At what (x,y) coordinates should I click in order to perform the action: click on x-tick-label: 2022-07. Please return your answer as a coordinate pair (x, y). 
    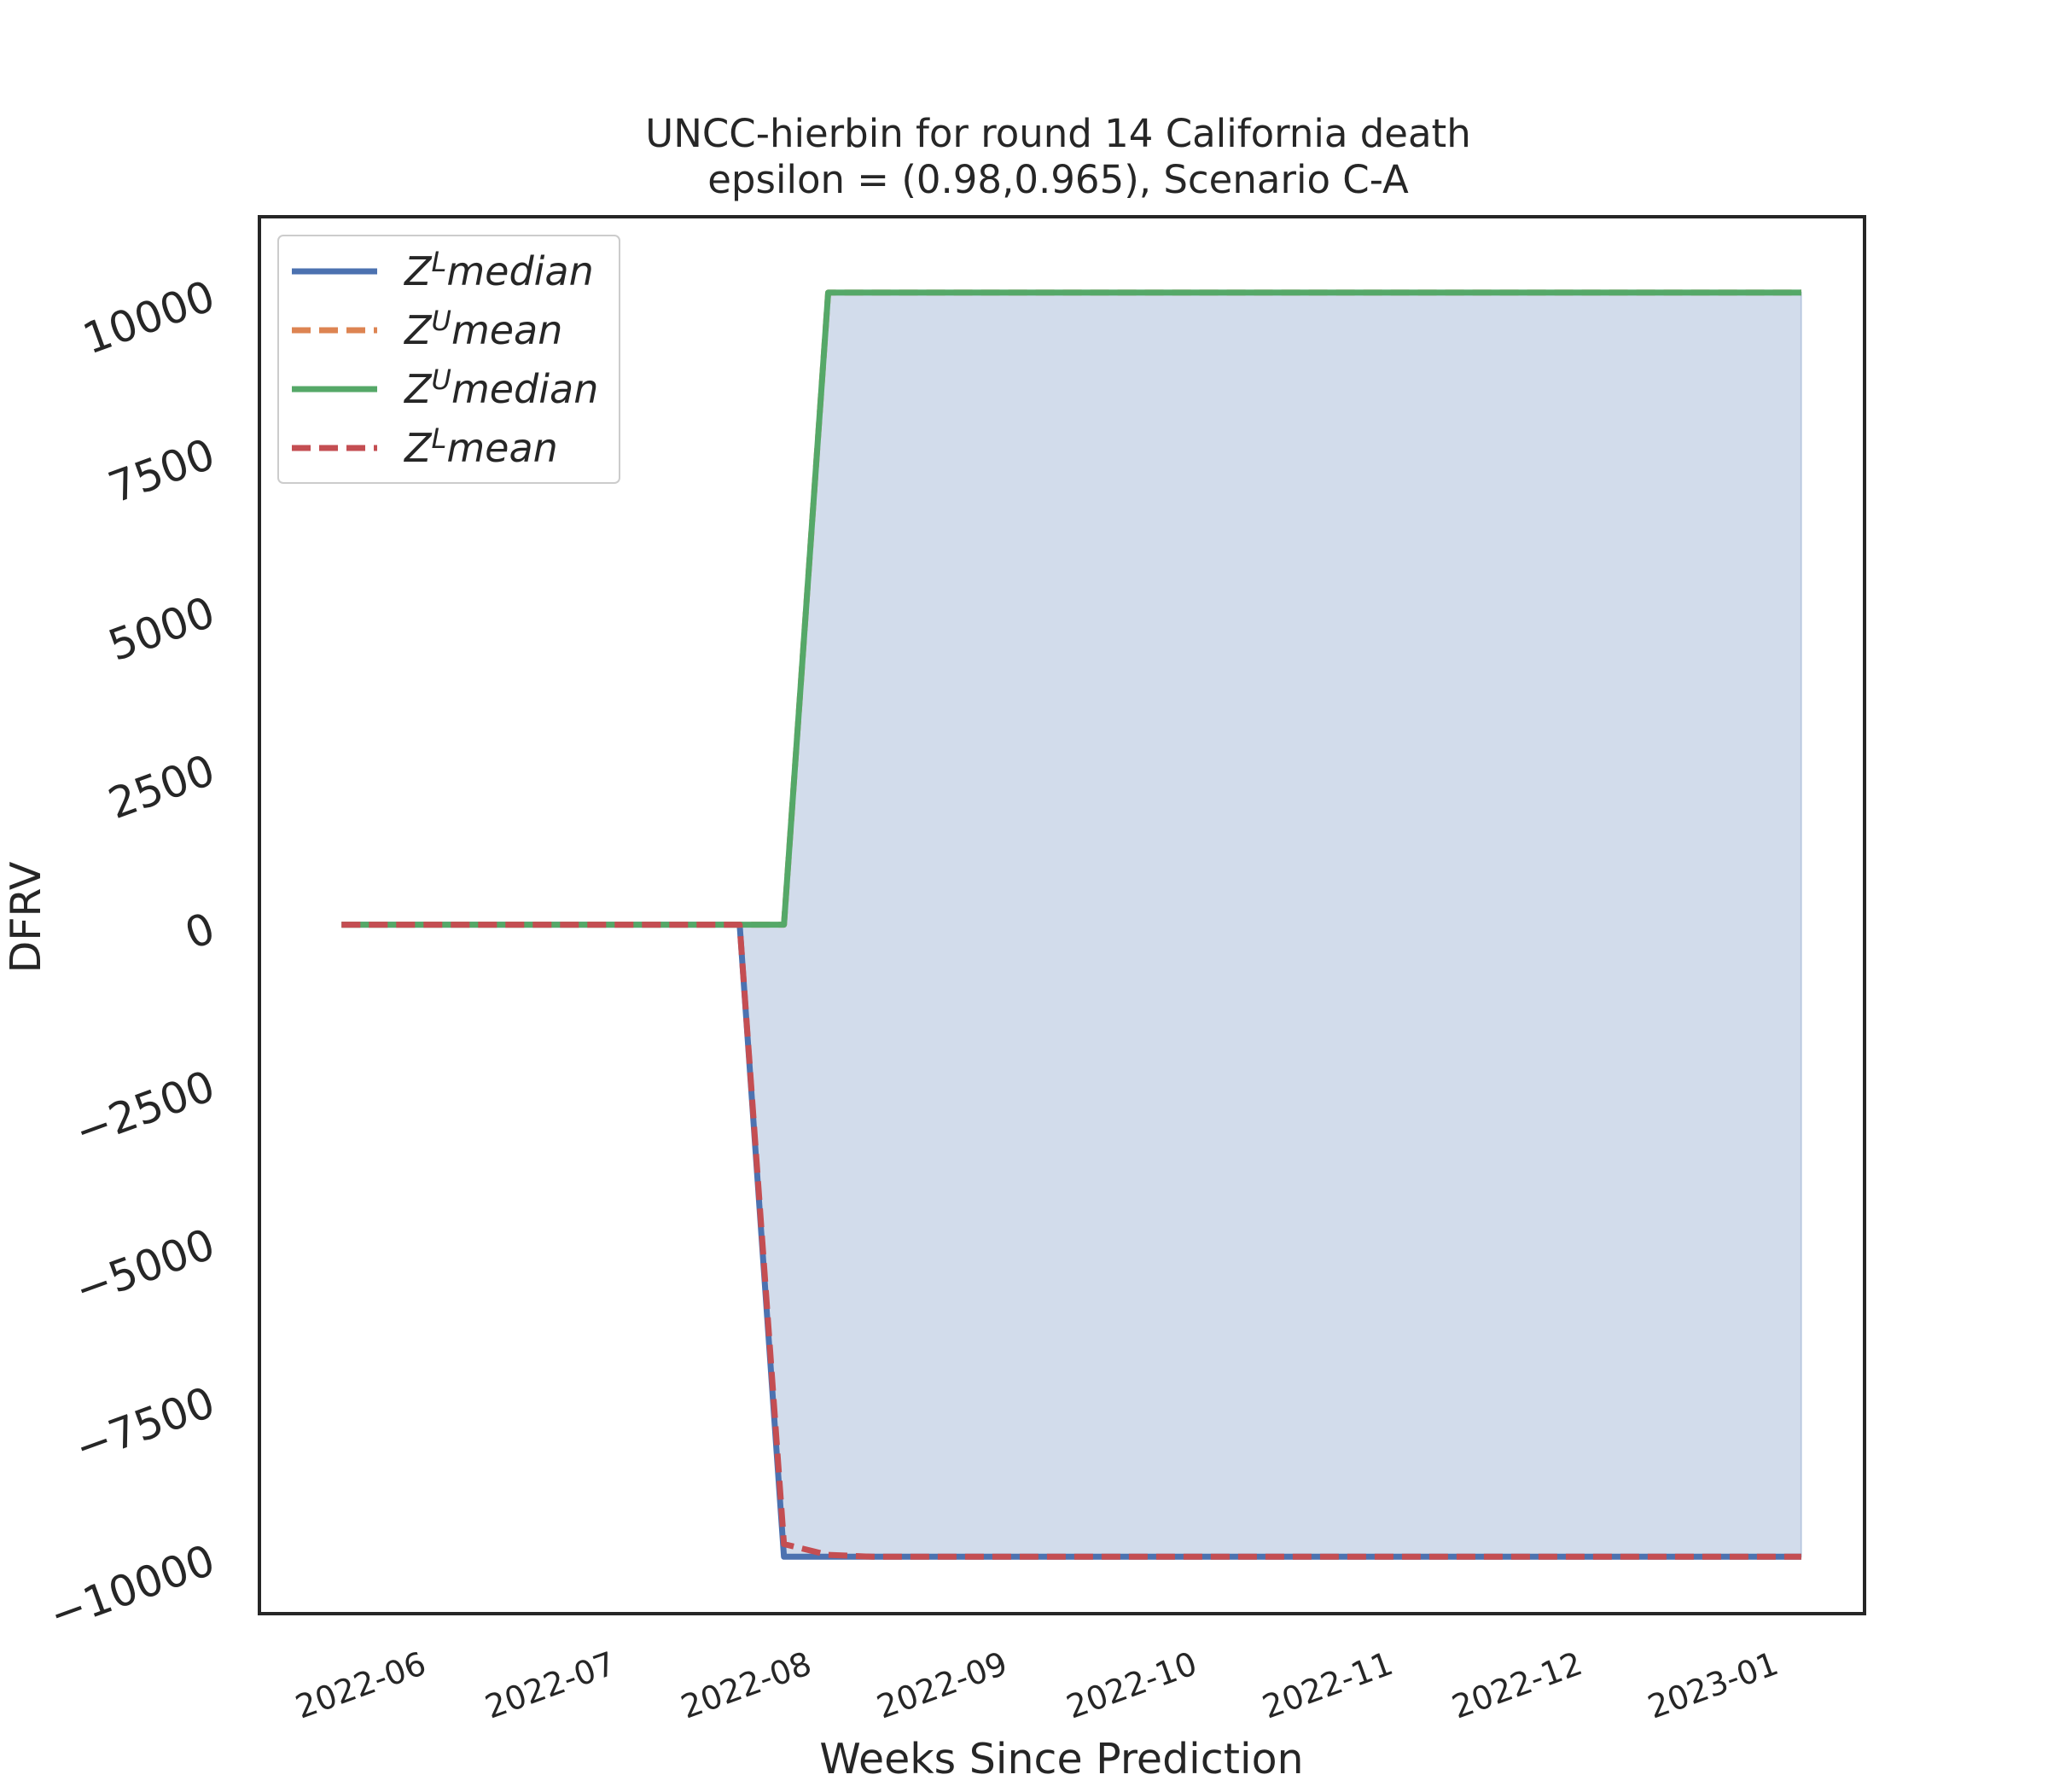
    Looking at the image, I should click on (550, 1685).